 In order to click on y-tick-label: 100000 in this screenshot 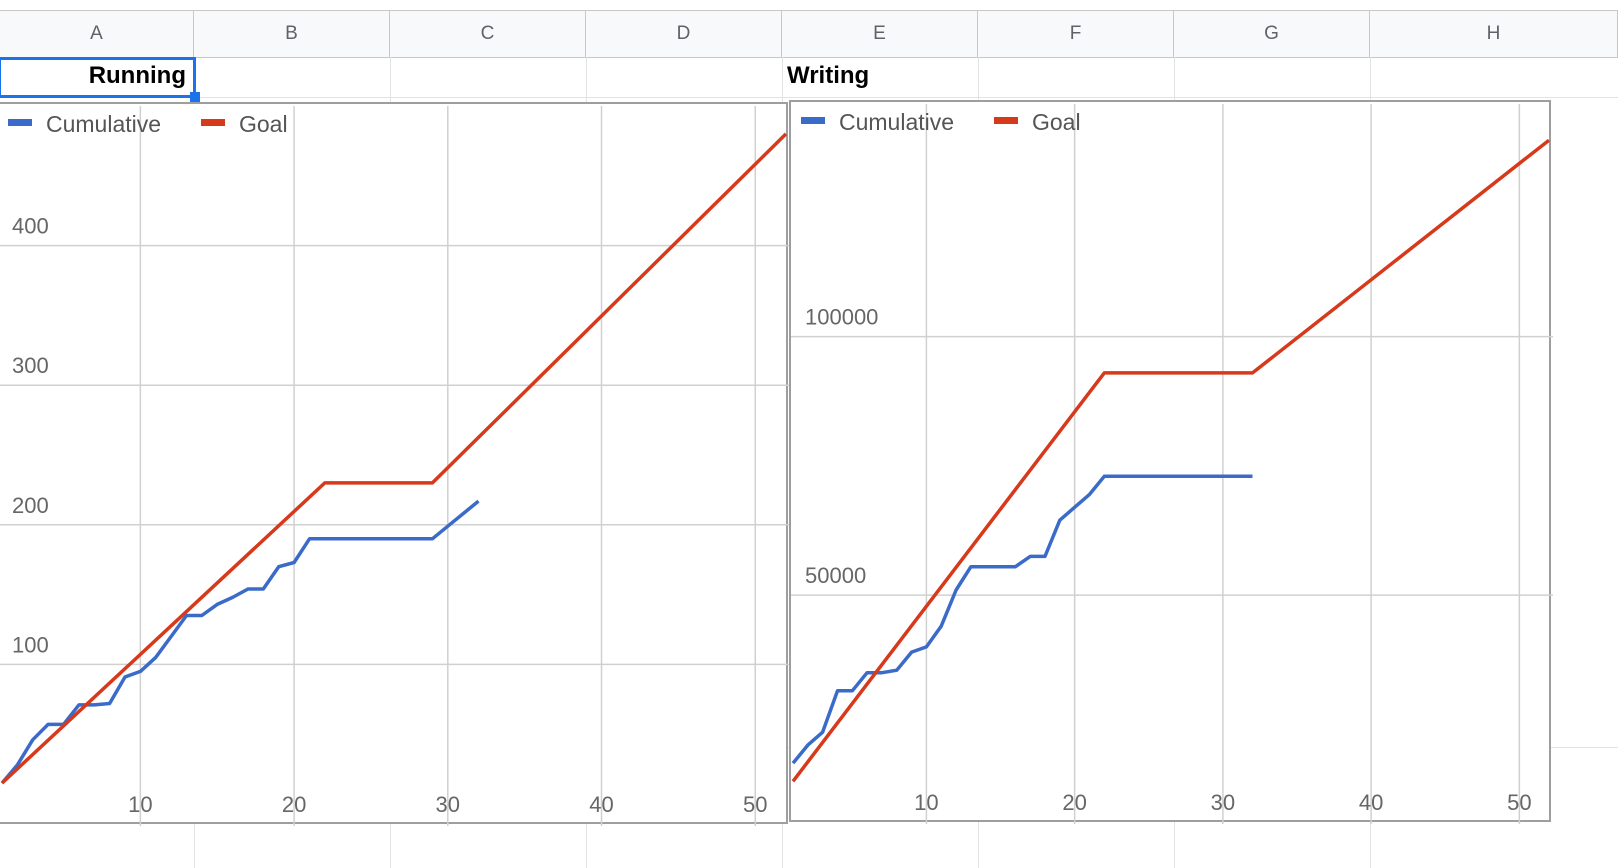, I will do `click(841, 317)`.